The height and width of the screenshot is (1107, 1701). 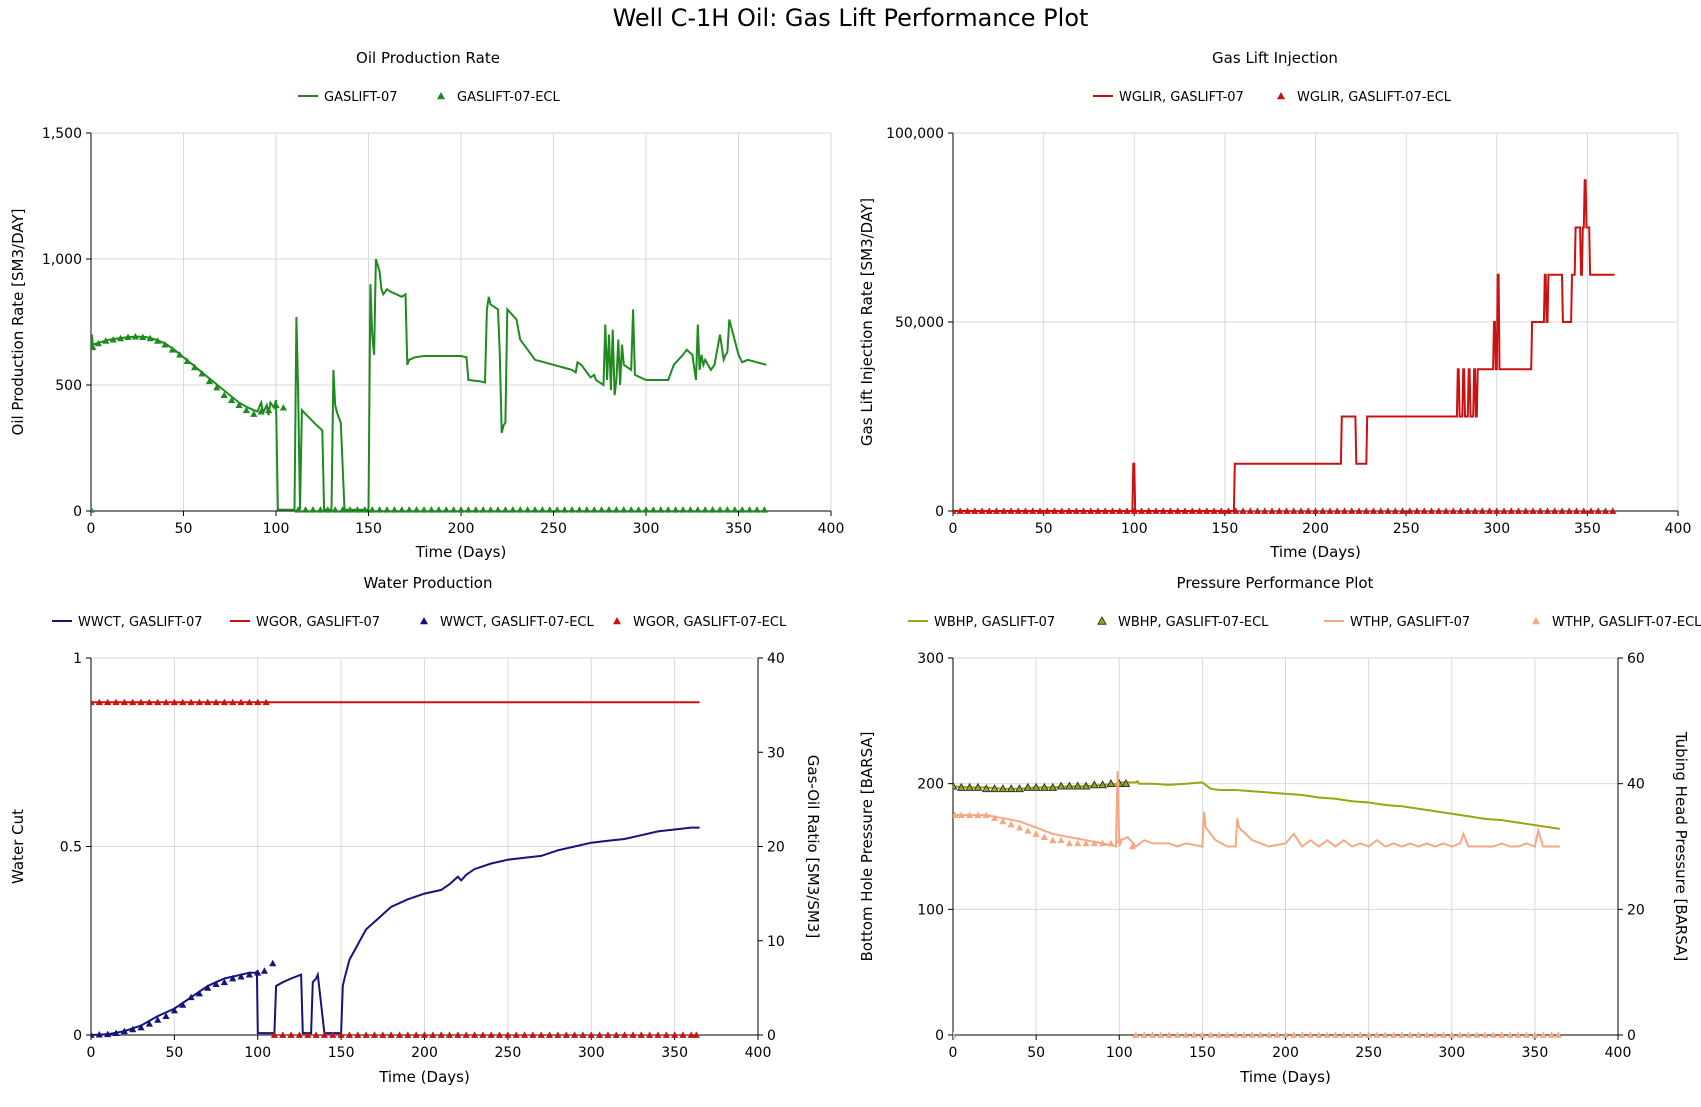 What do you see at coordinates (915, 134) in the screenshot?
I see `y-tick-label: 100,000` at bounding box center [915, 134].